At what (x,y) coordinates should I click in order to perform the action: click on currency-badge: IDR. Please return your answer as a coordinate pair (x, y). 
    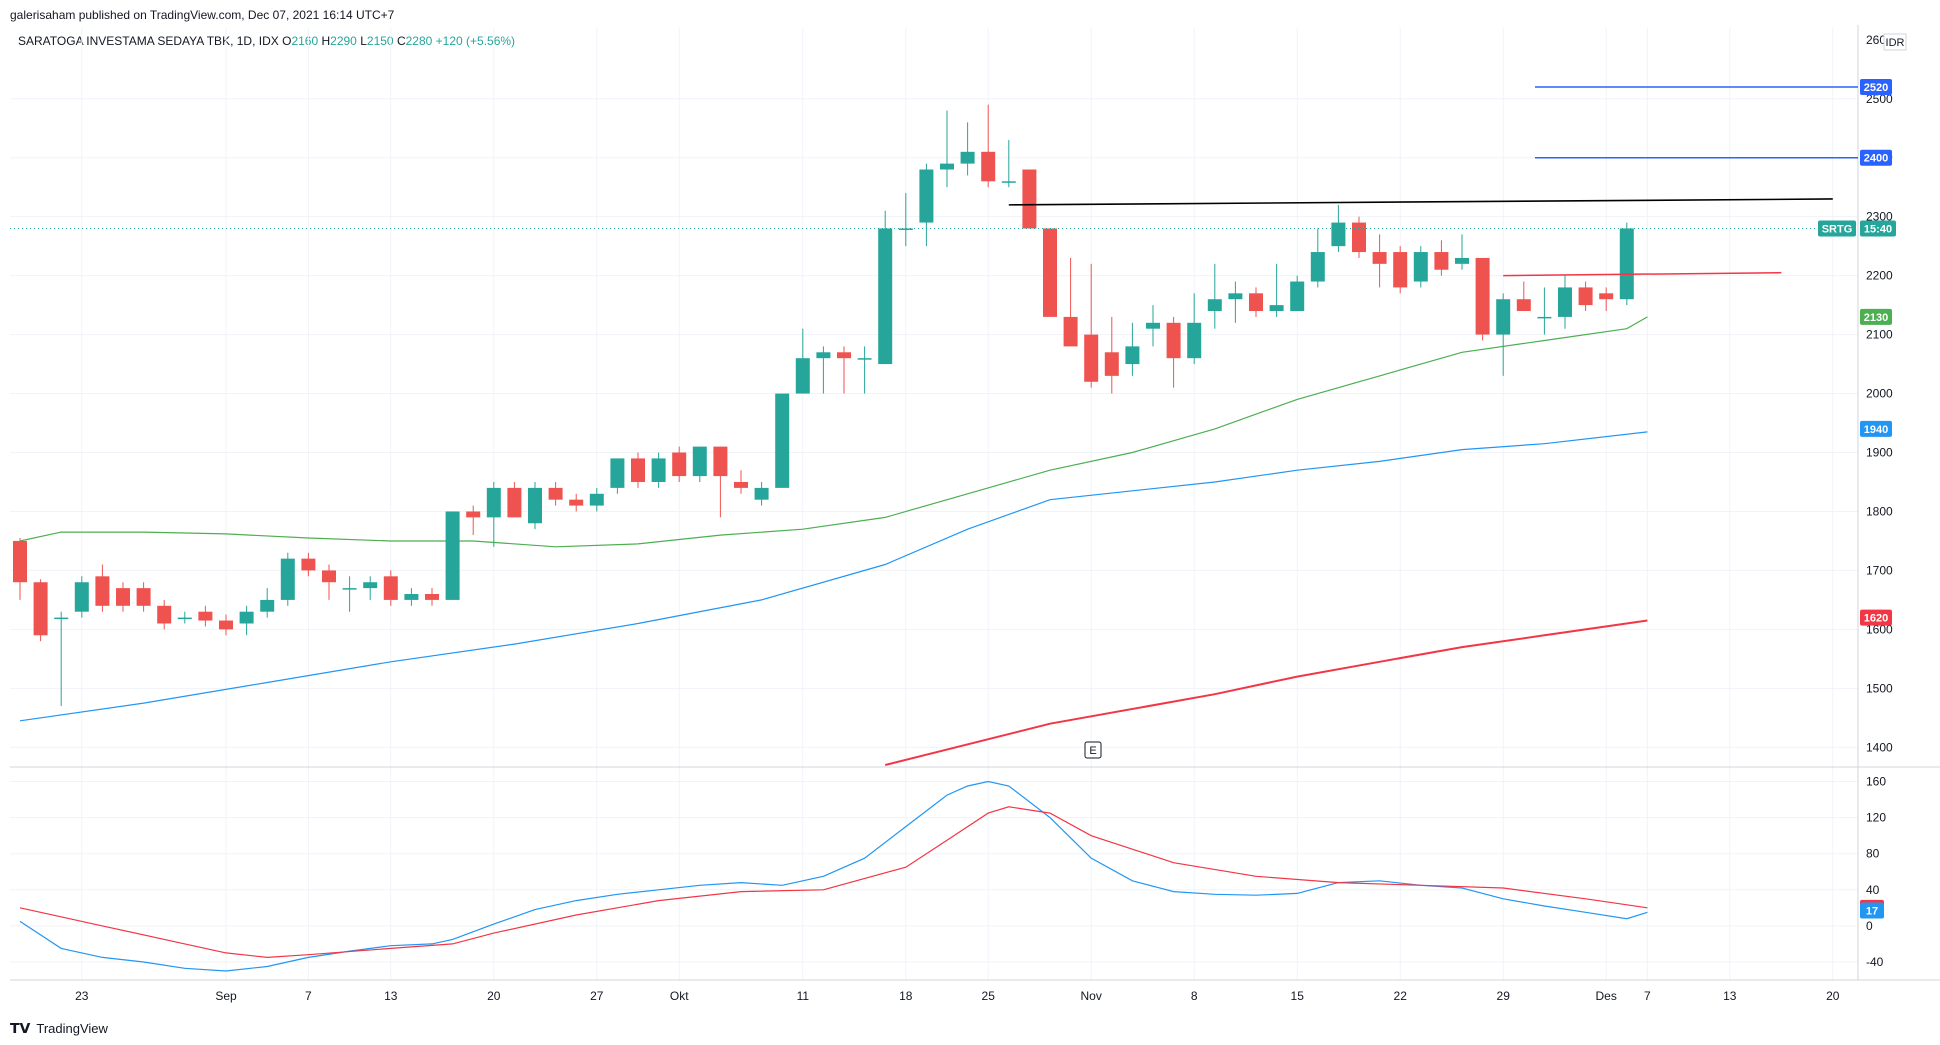
    Looking at the image, I should click on (1895, 42).